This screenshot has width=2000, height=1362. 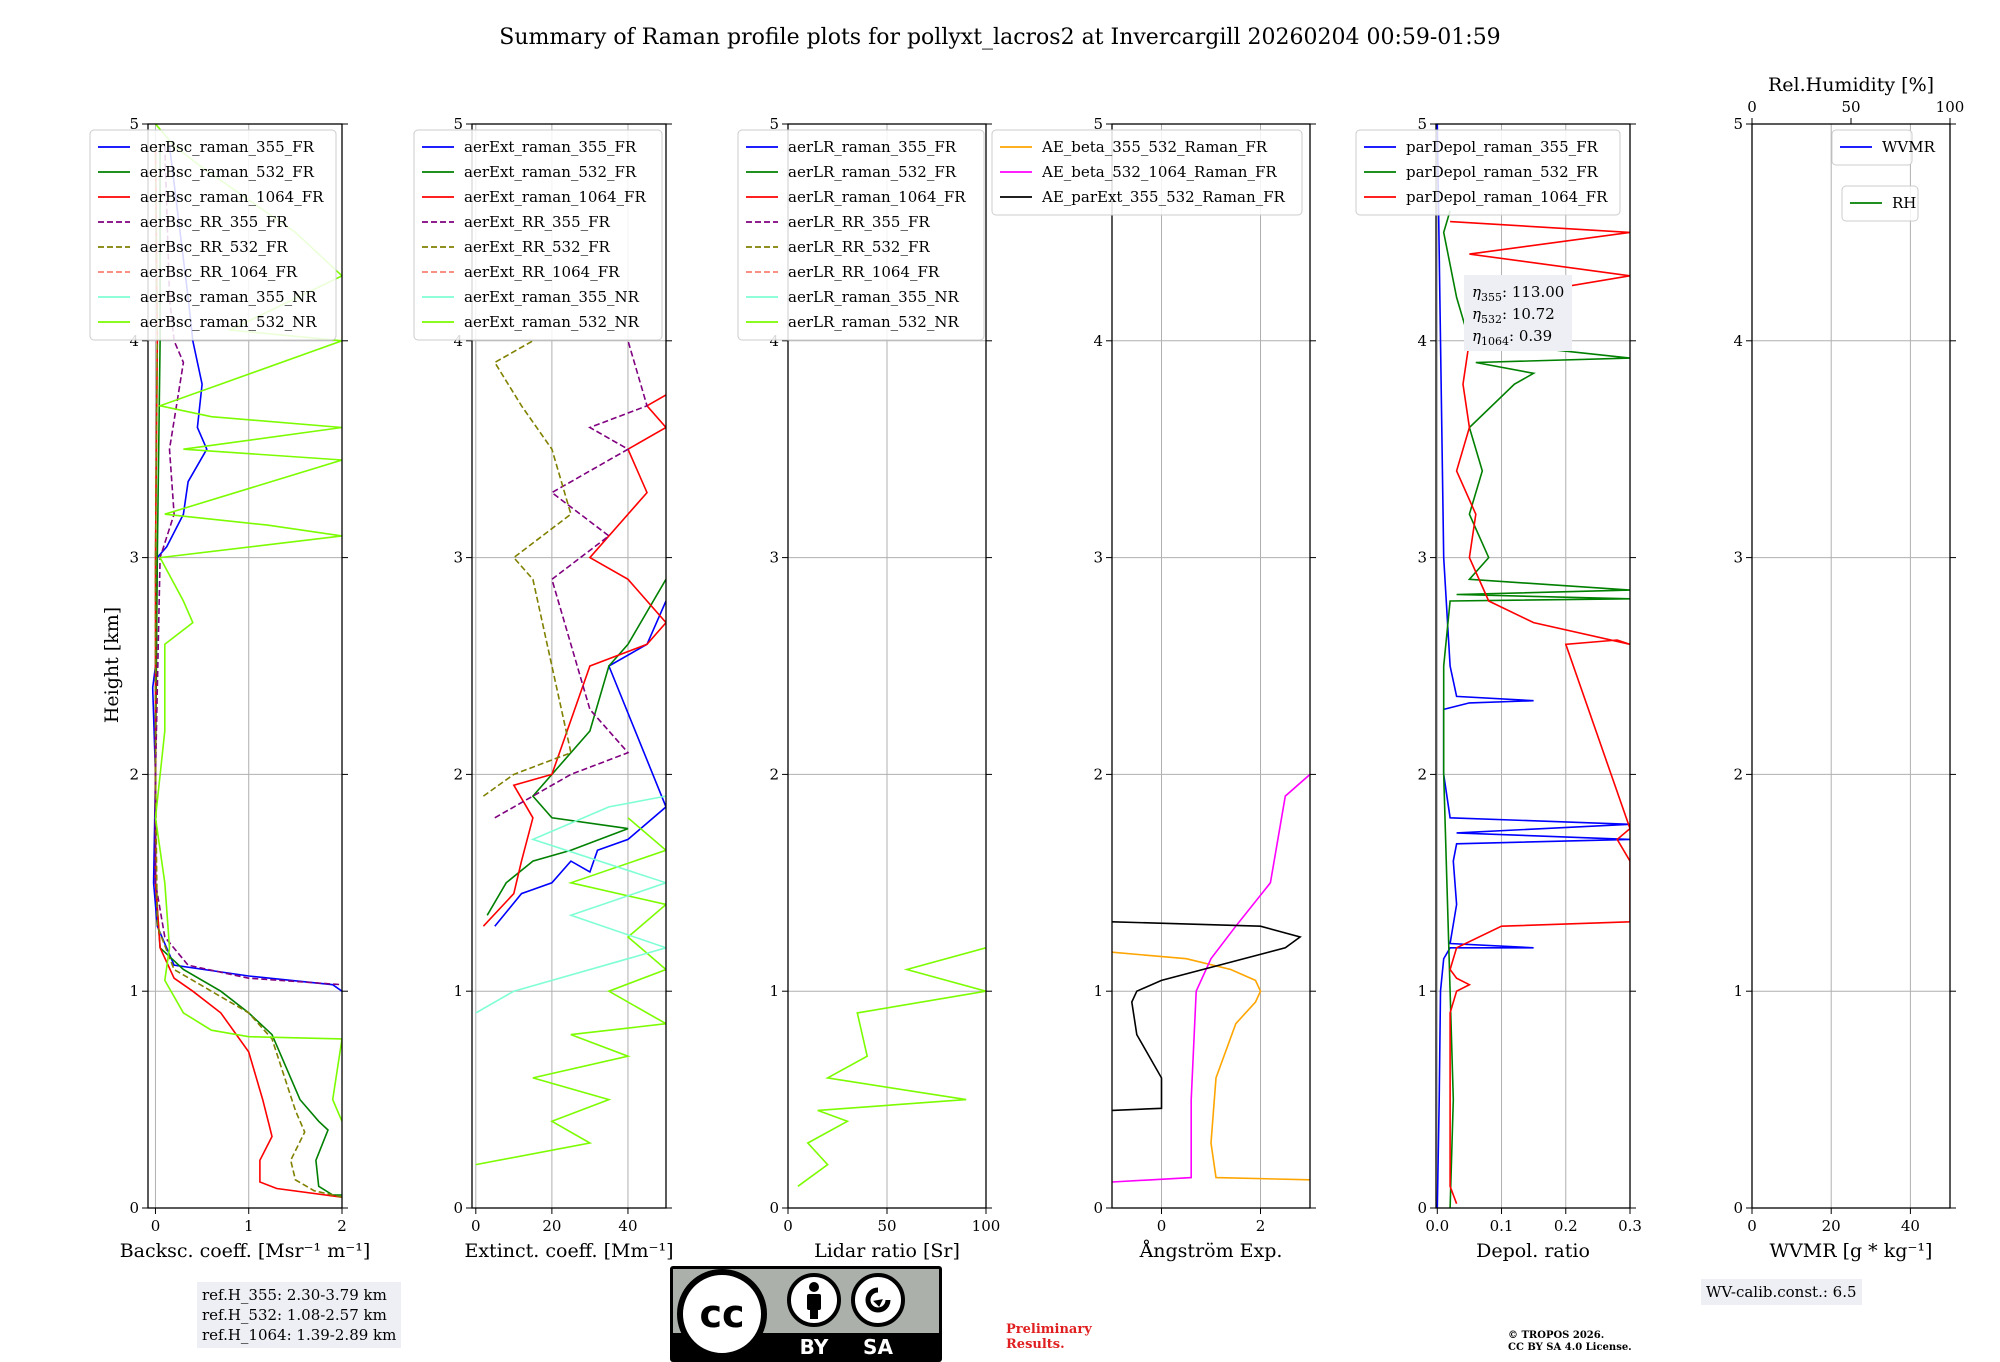 What do you see at coordinates (227, 147) in the screenshot?
I see `legend-label: aerBsc_raman_355_FR` at bounding box center [227, 147].